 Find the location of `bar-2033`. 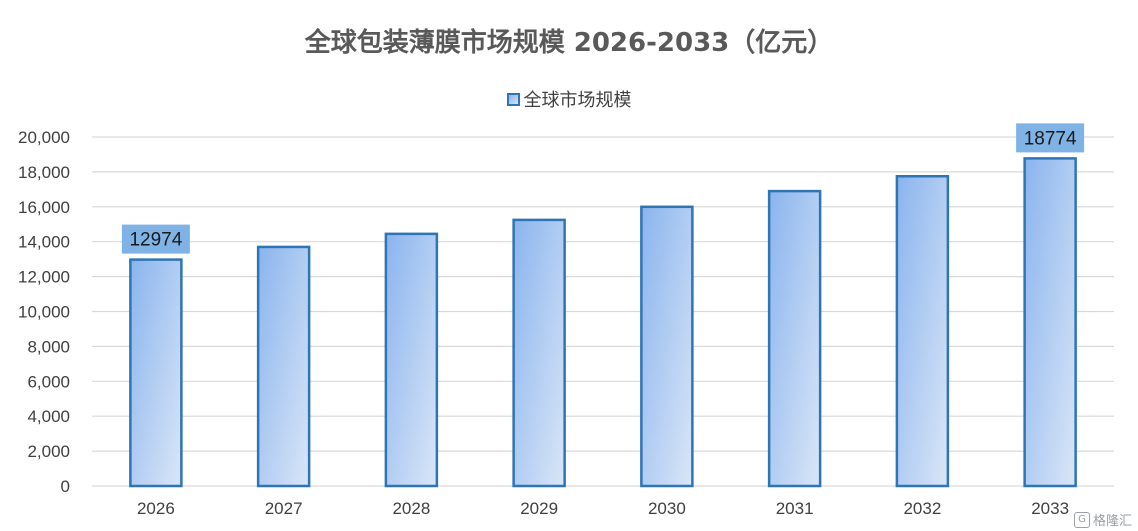

bar-2033 is located at coordinates (1050, 322).